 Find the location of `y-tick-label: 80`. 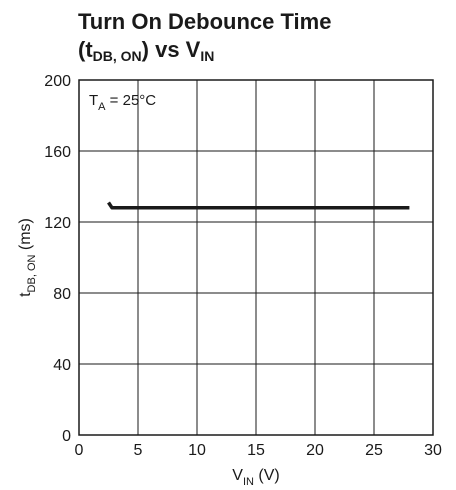

y-tick-label: 80 is located at coordinates (62, 294).